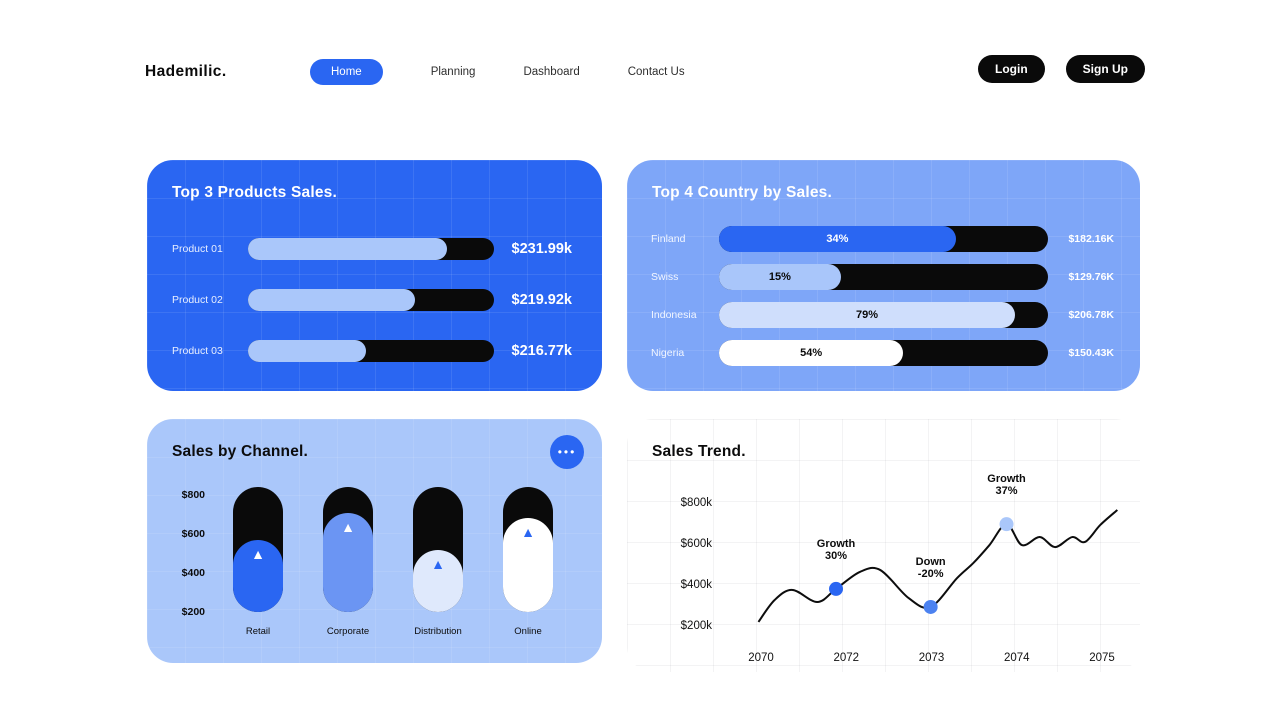 Image resolution: width=1280 pixels, height=720 pixels. I want to click on login-button: Login, so click(1011, 69).